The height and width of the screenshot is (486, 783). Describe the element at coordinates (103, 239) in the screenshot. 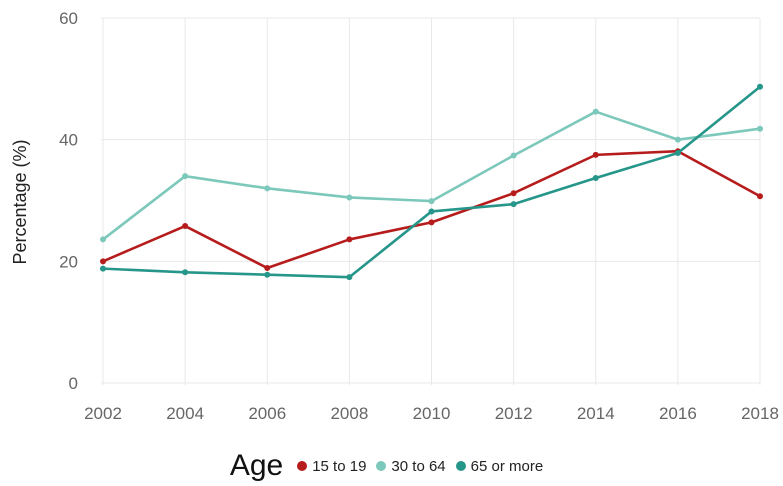

I see `data-point-30-to-64-2002` at that location.